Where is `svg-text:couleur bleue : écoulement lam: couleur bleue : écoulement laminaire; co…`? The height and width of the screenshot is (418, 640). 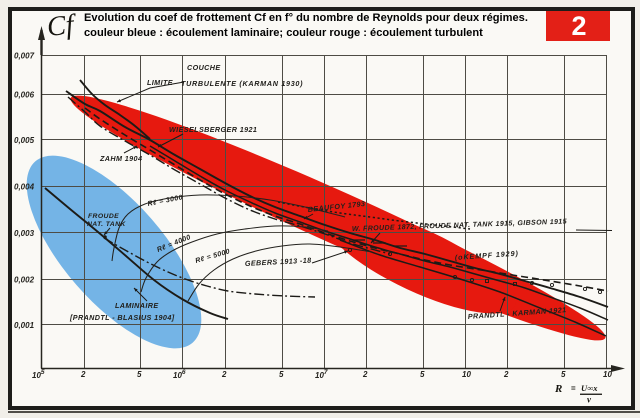
svg-text:couleur bleue : écoulement lam: couleur bleue : écoulement laminaire; co… is located at coordinates (283, 33).